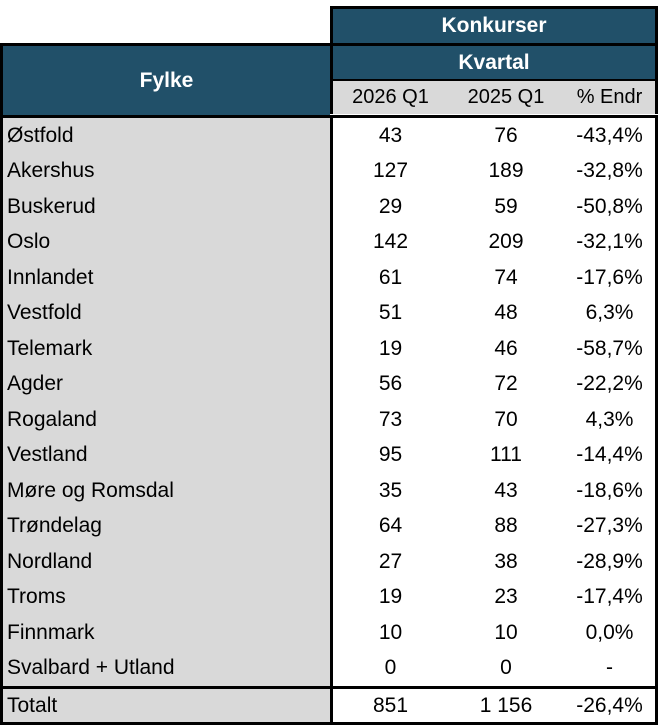 The image size is (658, 728). I want to click on table-row: Nordland 27 38 -28,9%, so click(329, 562).